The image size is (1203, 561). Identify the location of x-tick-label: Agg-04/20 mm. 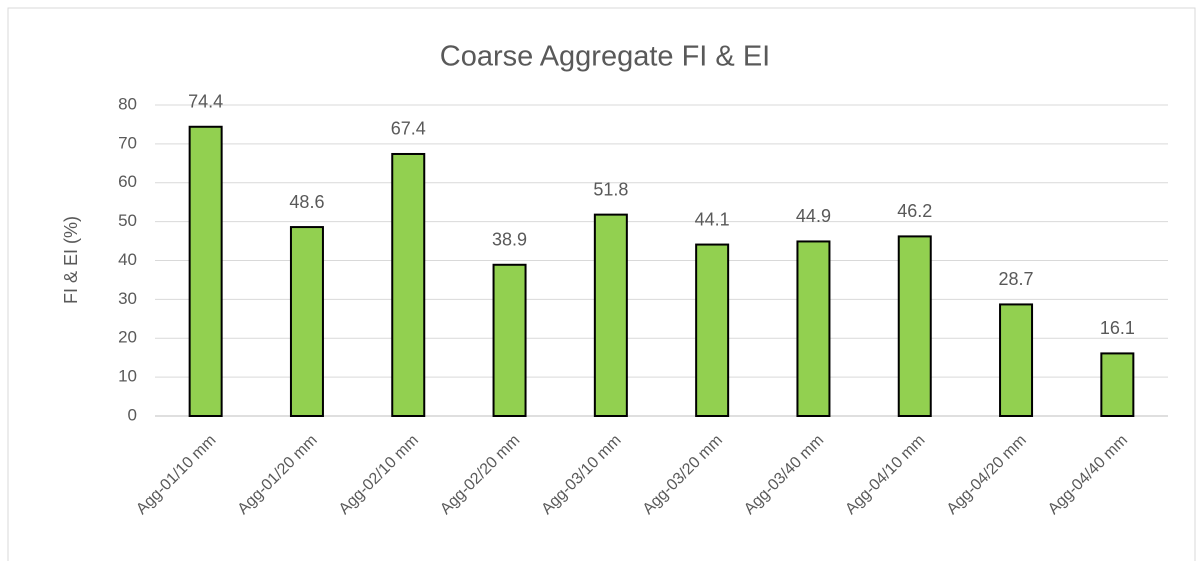
(987, 475).